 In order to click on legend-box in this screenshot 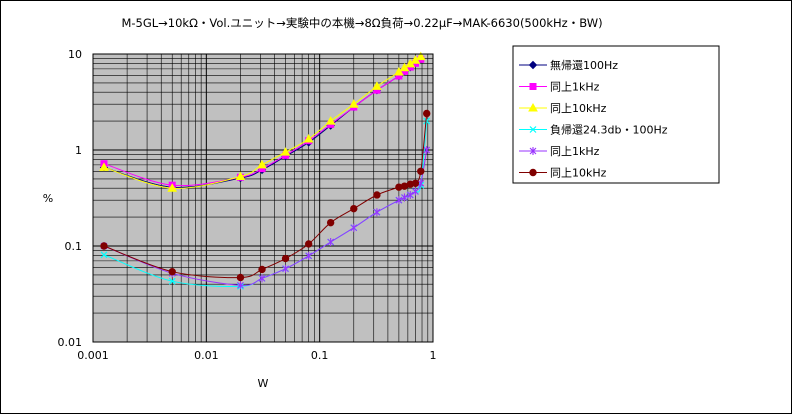, I will do `click(616, 114)`.